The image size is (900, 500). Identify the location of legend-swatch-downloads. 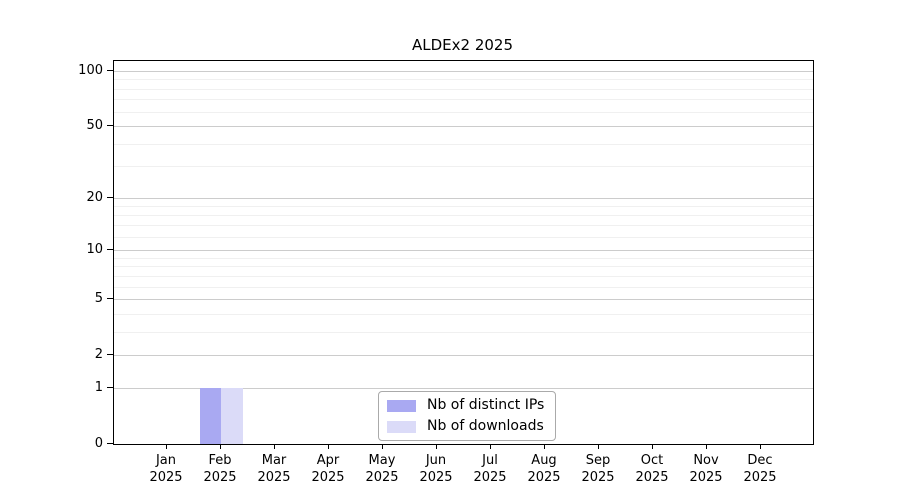
(401, 426).